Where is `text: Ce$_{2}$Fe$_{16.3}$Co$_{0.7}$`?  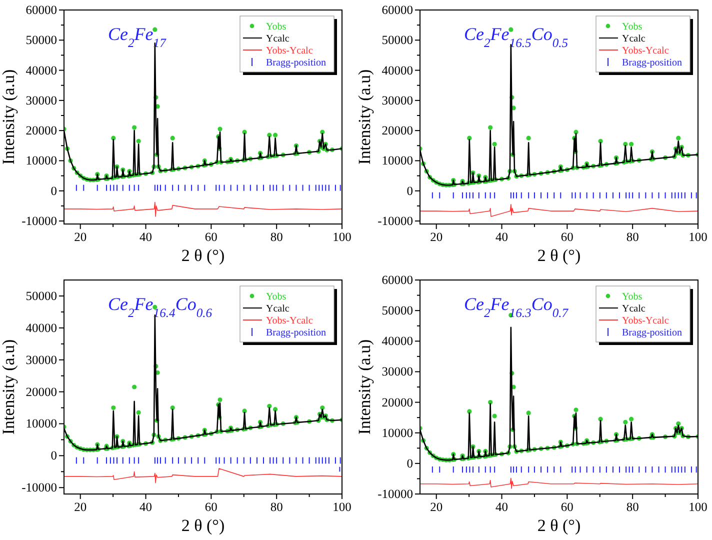 text: Ce$_{2}$Fe$_{16.3}$Co$_{0.7}$ is located at coordinates (516, 307).